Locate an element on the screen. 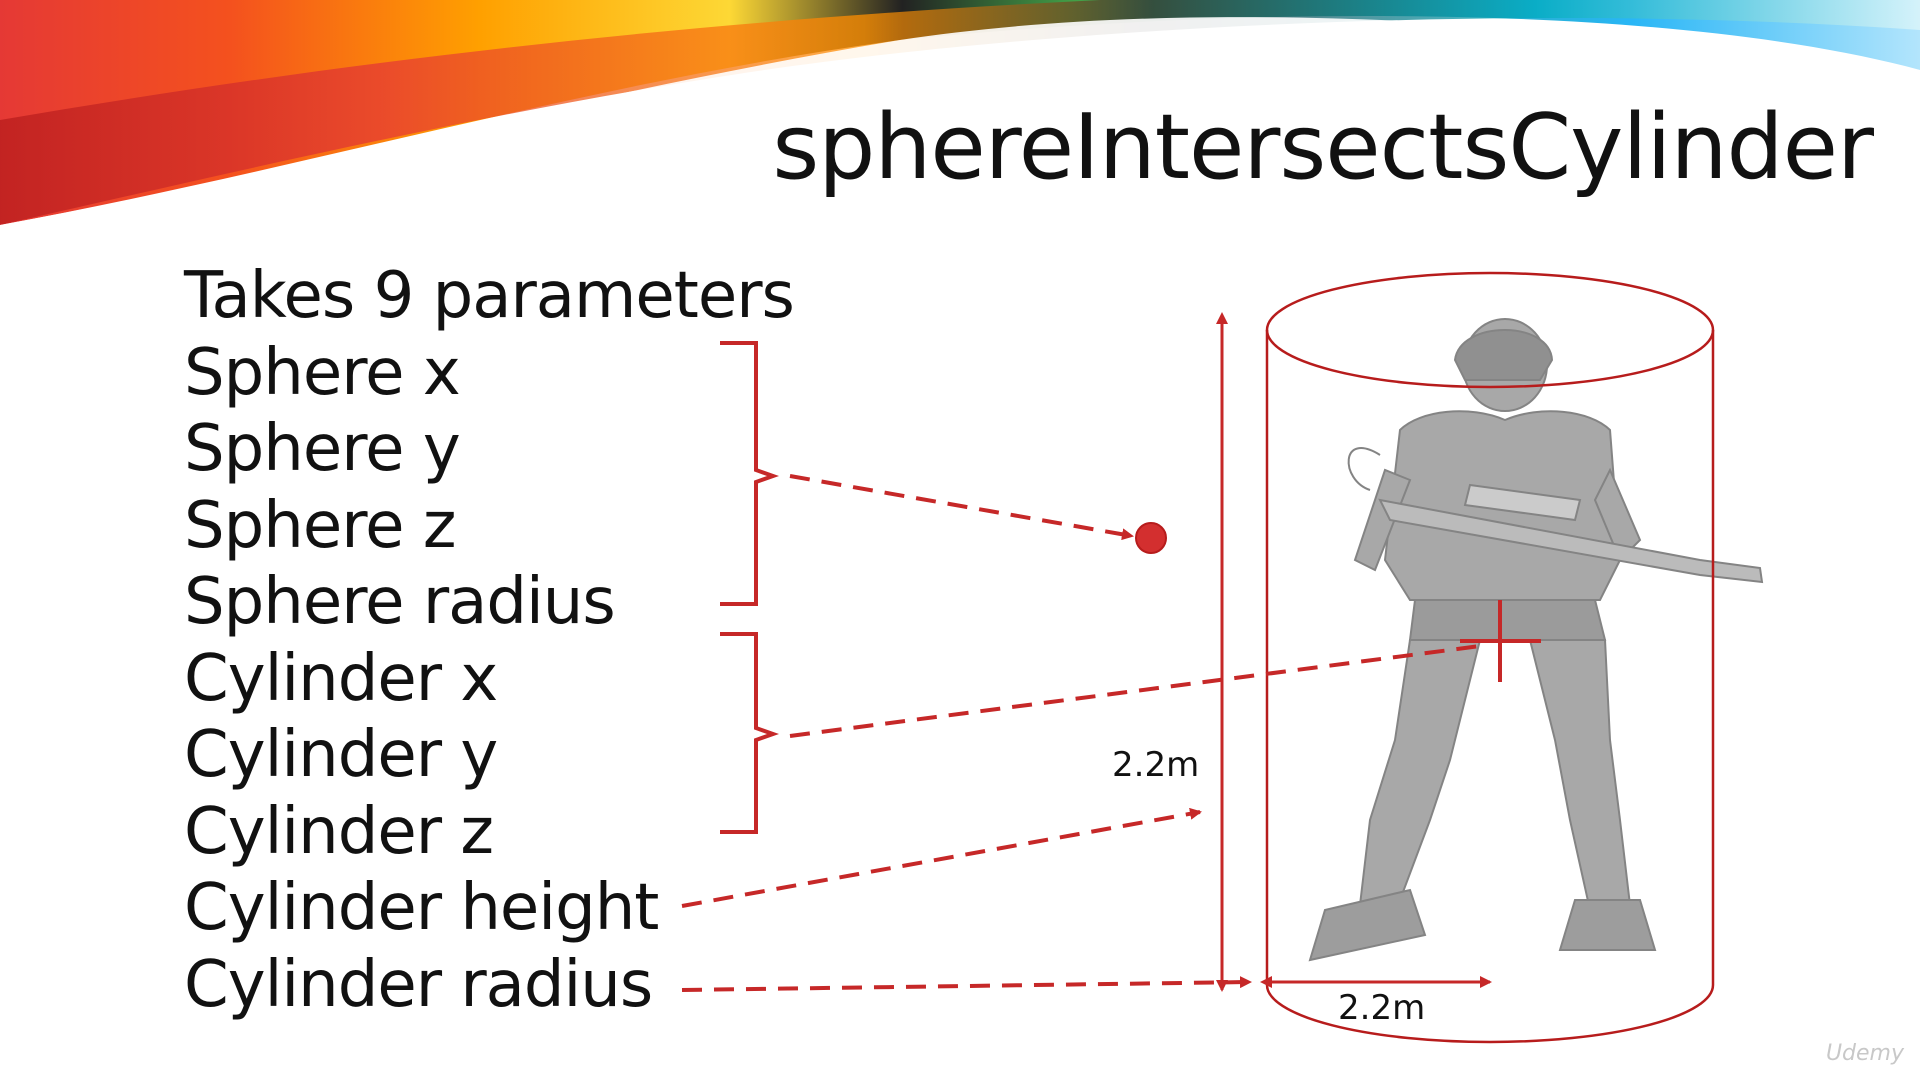 This screenshot has width=1920, height=1080. slide-title: sphereIntersectsCylinder is located at coordinates (1323, 147).